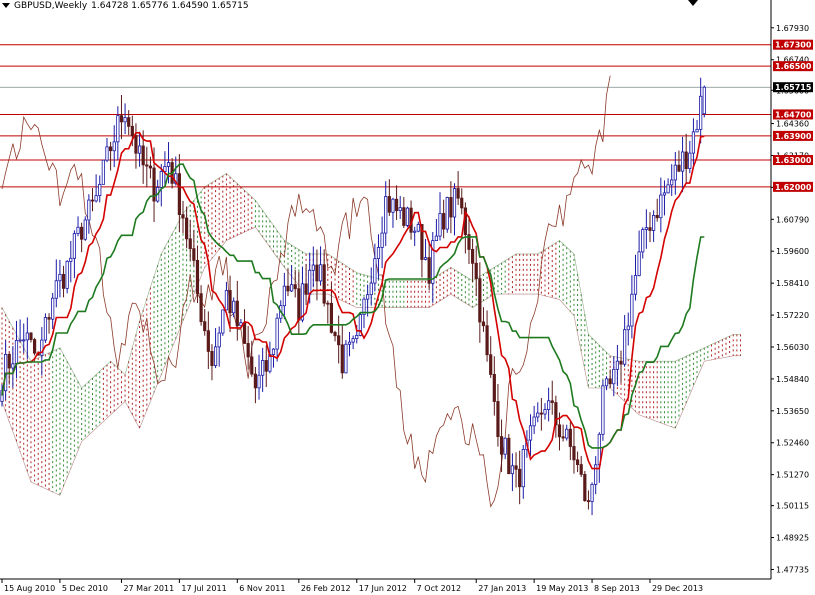 Image resolution: width=815 pixels, height=595 pixels. Describe the element at coordinates (6, 5) in the screenshot. I see `chevron-down-icon` at that location.